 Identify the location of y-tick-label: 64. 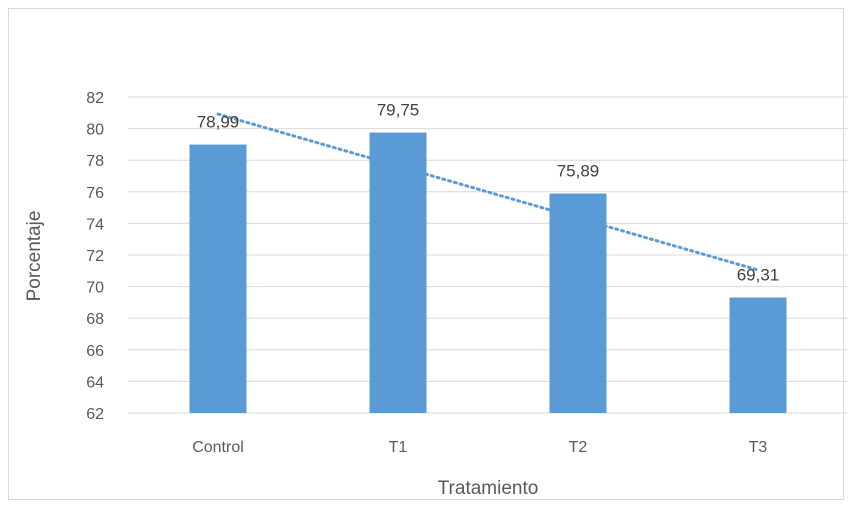
(95, 382).